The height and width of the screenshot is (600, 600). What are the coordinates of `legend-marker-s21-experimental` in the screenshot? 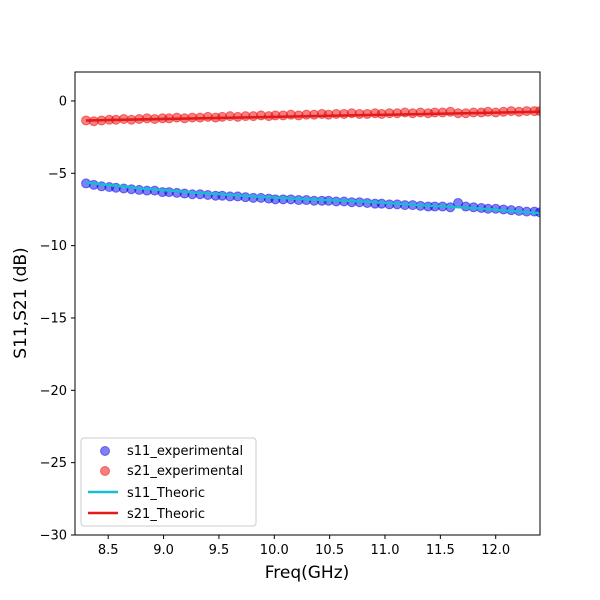 It's located at (105, 471).